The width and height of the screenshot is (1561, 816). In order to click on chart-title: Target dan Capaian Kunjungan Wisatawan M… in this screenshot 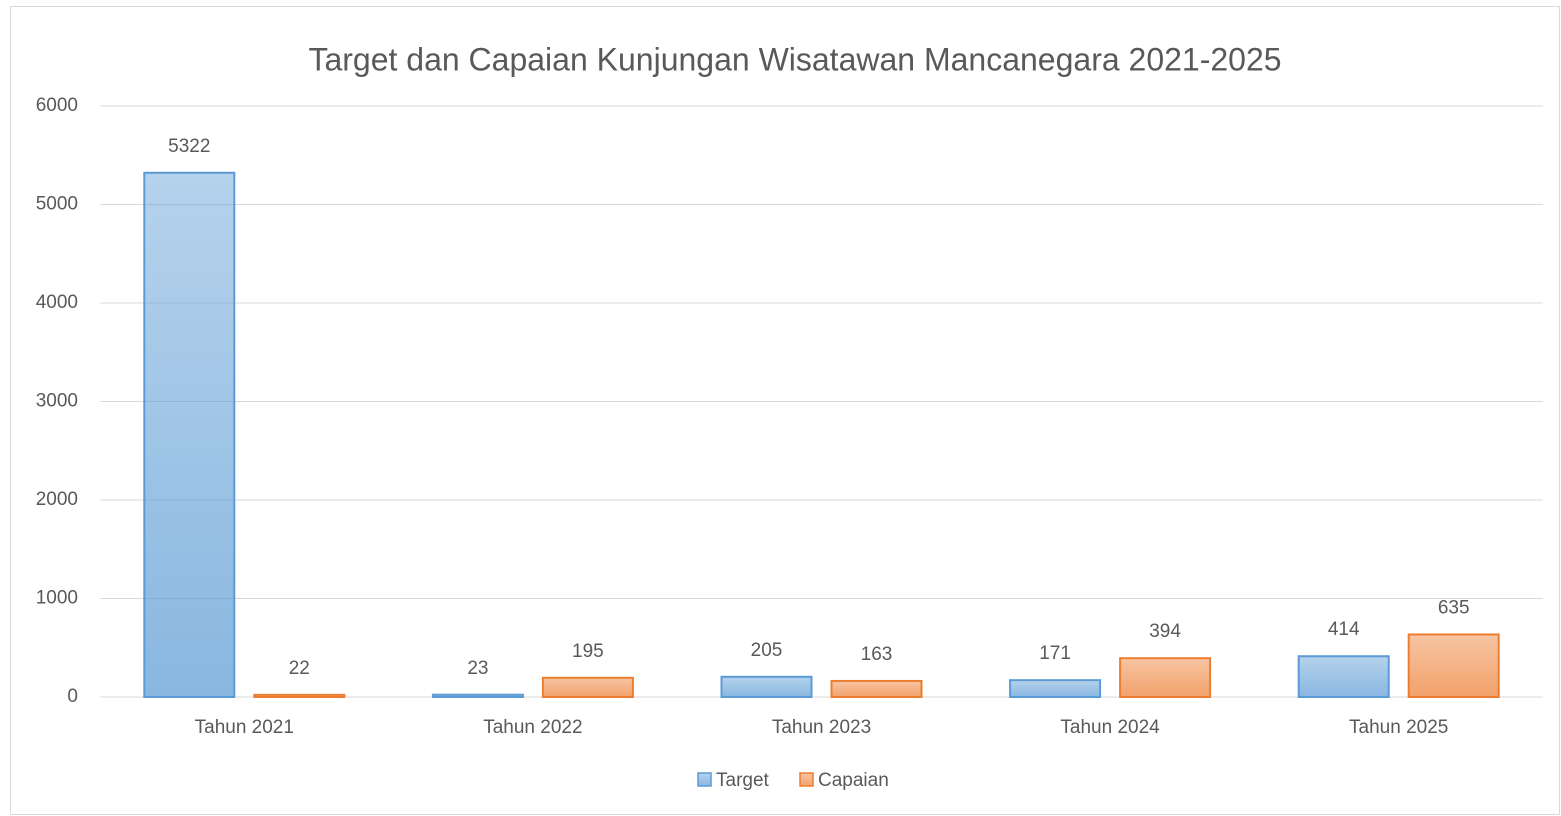, I will do `click(794, 59)`.